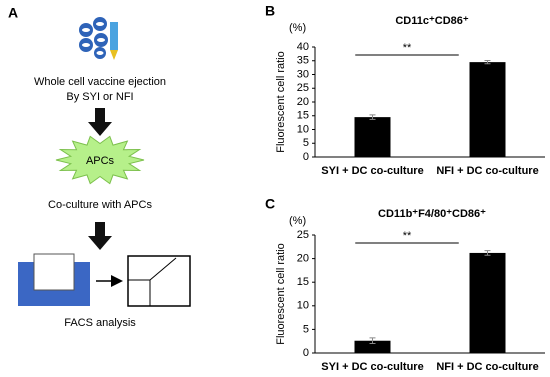  What do you see at coordinates (13, 13) in the screenshot?
I see `panel-label: A` at bounding box center [13, 13].